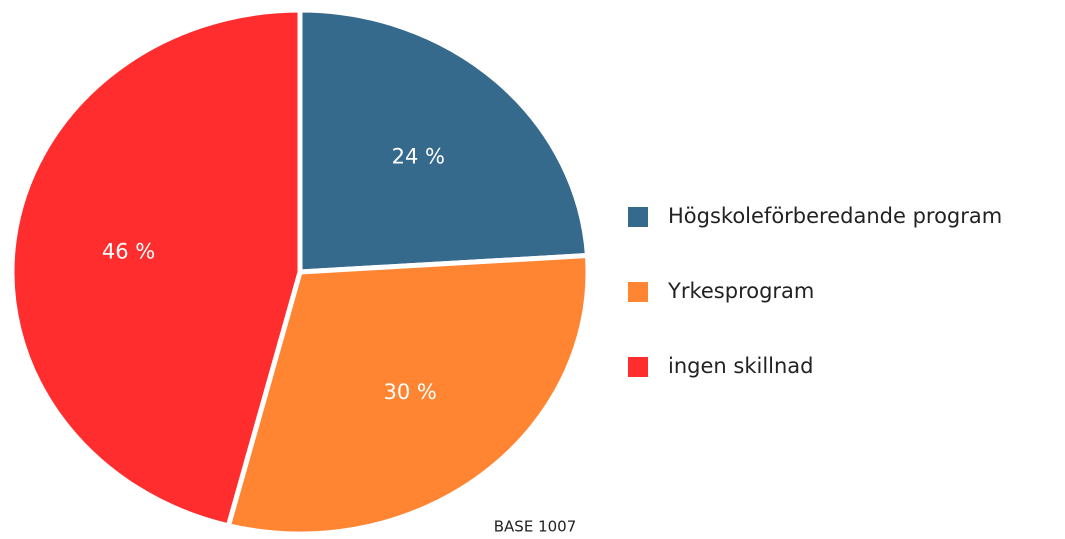 Image resolution: width=1065 pixels, height=539 pixels. I want to click on data-label: 46 %, so click(128, 251).